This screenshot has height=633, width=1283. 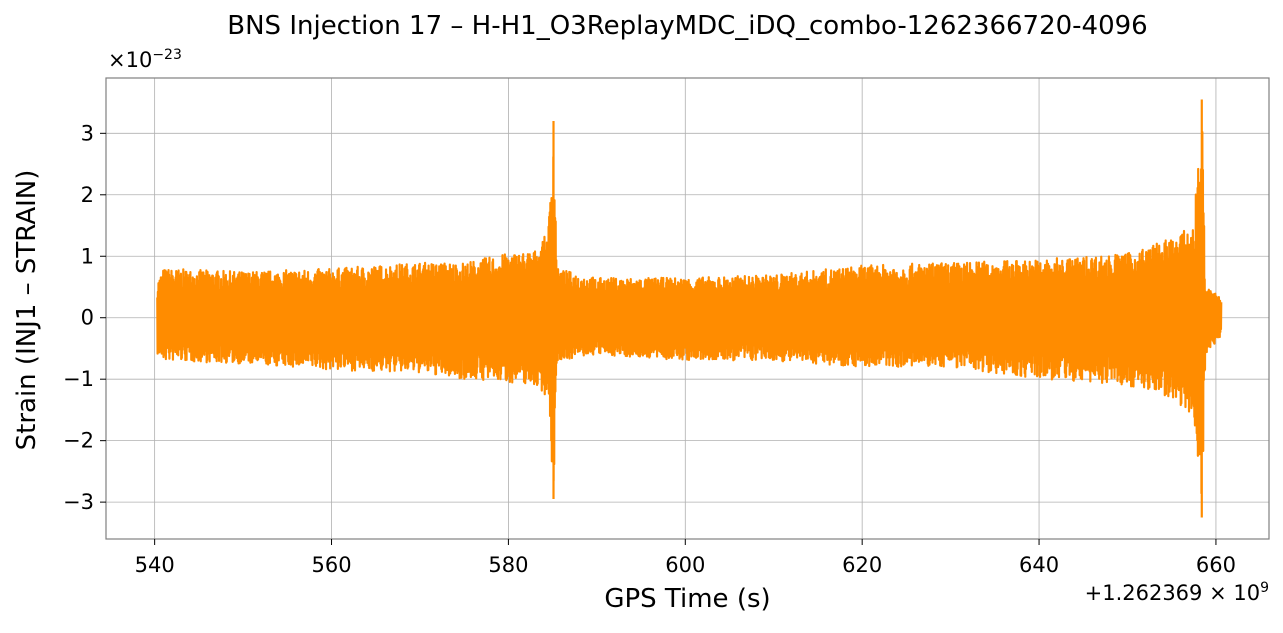 What do you see at coordinates (87, 195) in the screenshot?
I see `y-tick-label: 2` at bounding box center [87, 195].